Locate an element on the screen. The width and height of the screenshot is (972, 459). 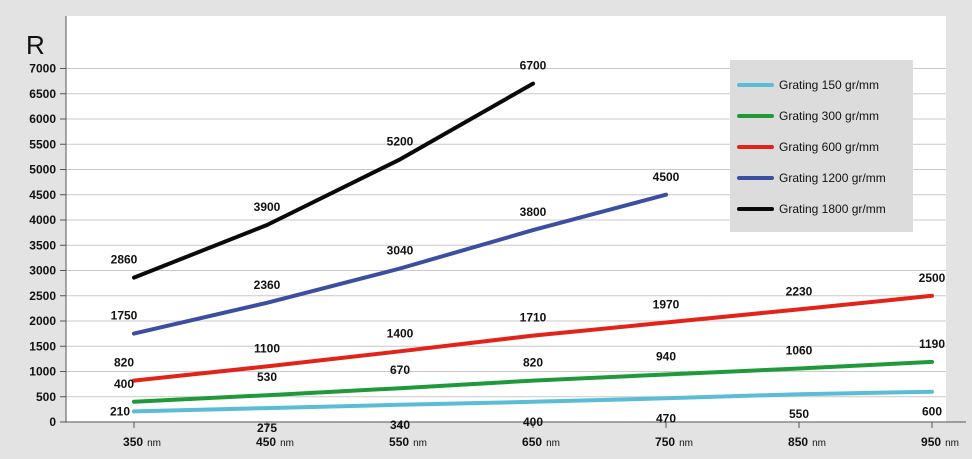
legend-entry: Grating 150 gr/mm is located at coordinates (829, 85).